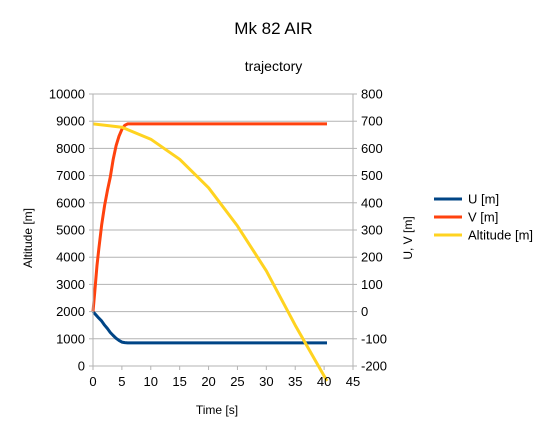  What do you see at coordinates (121, 381) in the screenshot?
I see `x-tick-label: 5` at bounding box center [121, 381].